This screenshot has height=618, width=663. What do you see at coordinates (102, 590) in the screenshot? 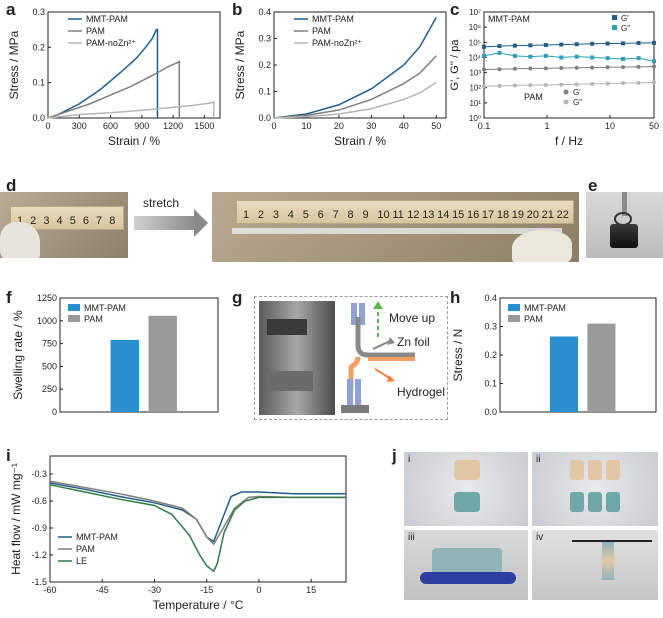
I see `x-tick-label: -45` at bounding box center [102, 590].